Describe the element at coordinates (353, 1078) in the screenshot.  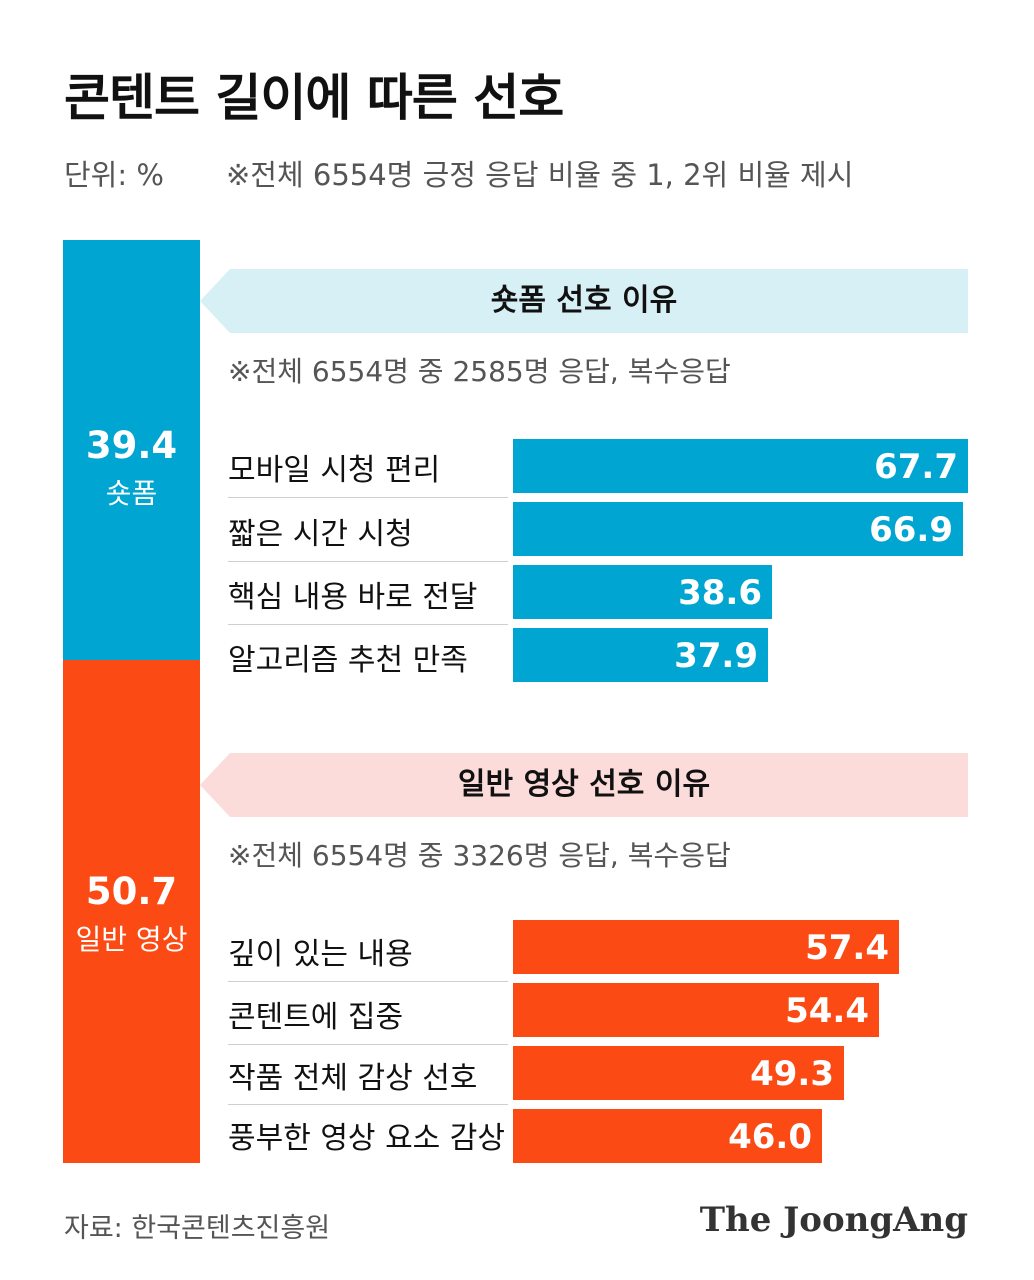
I see `long-reason-label-3: 작품 전체 감상 선호` at that location.